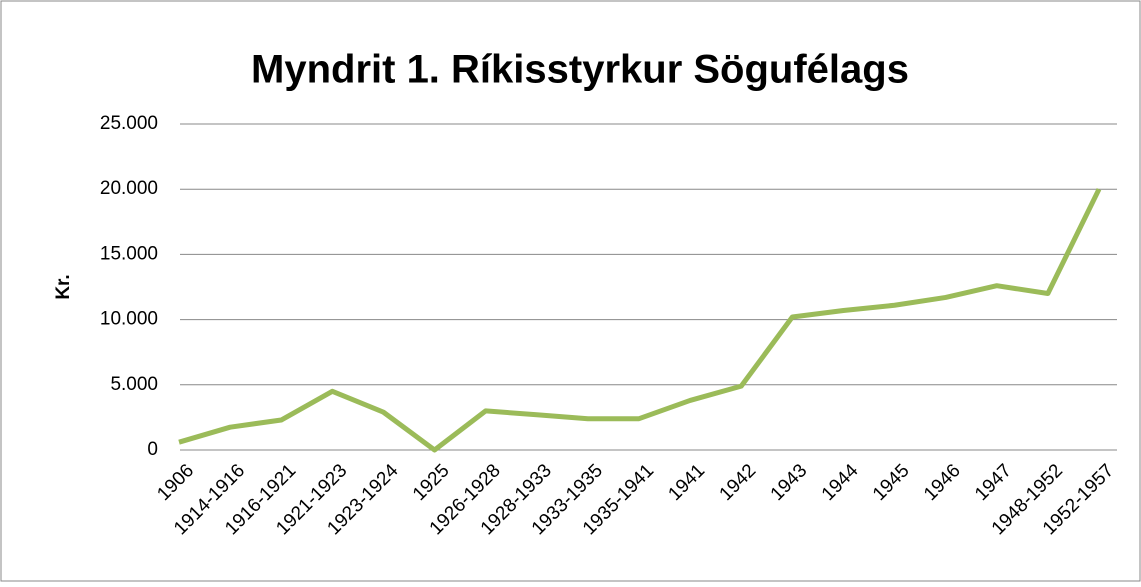 The width and height of the screenshot is (1141, 587). Describe the element at coordinates (580, 70) in the screenshot. I see `chart-title: Myndrit 1. Ríkisstyrkur Sögufélags` at that location.